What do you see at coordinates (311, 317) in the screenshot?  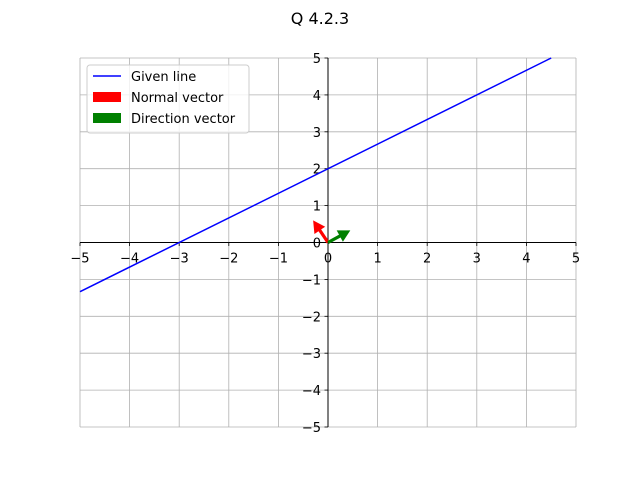 I see `y-tick-label: −2` at bounding box center [311, 317].